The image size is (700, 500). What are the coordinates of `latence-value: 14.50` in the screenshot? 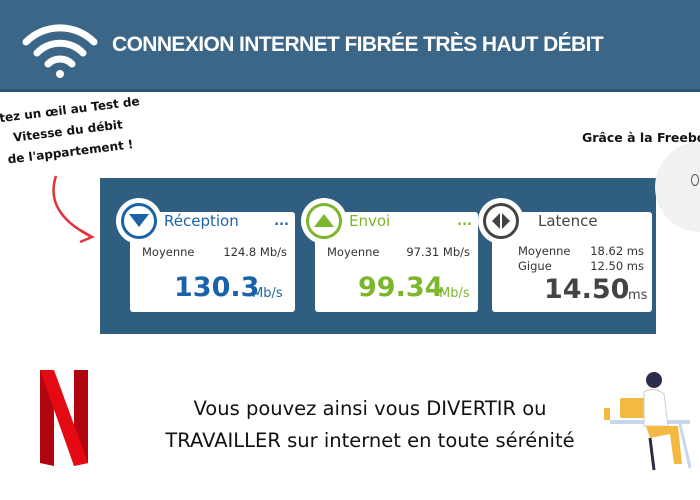 It's located at (587, 289).